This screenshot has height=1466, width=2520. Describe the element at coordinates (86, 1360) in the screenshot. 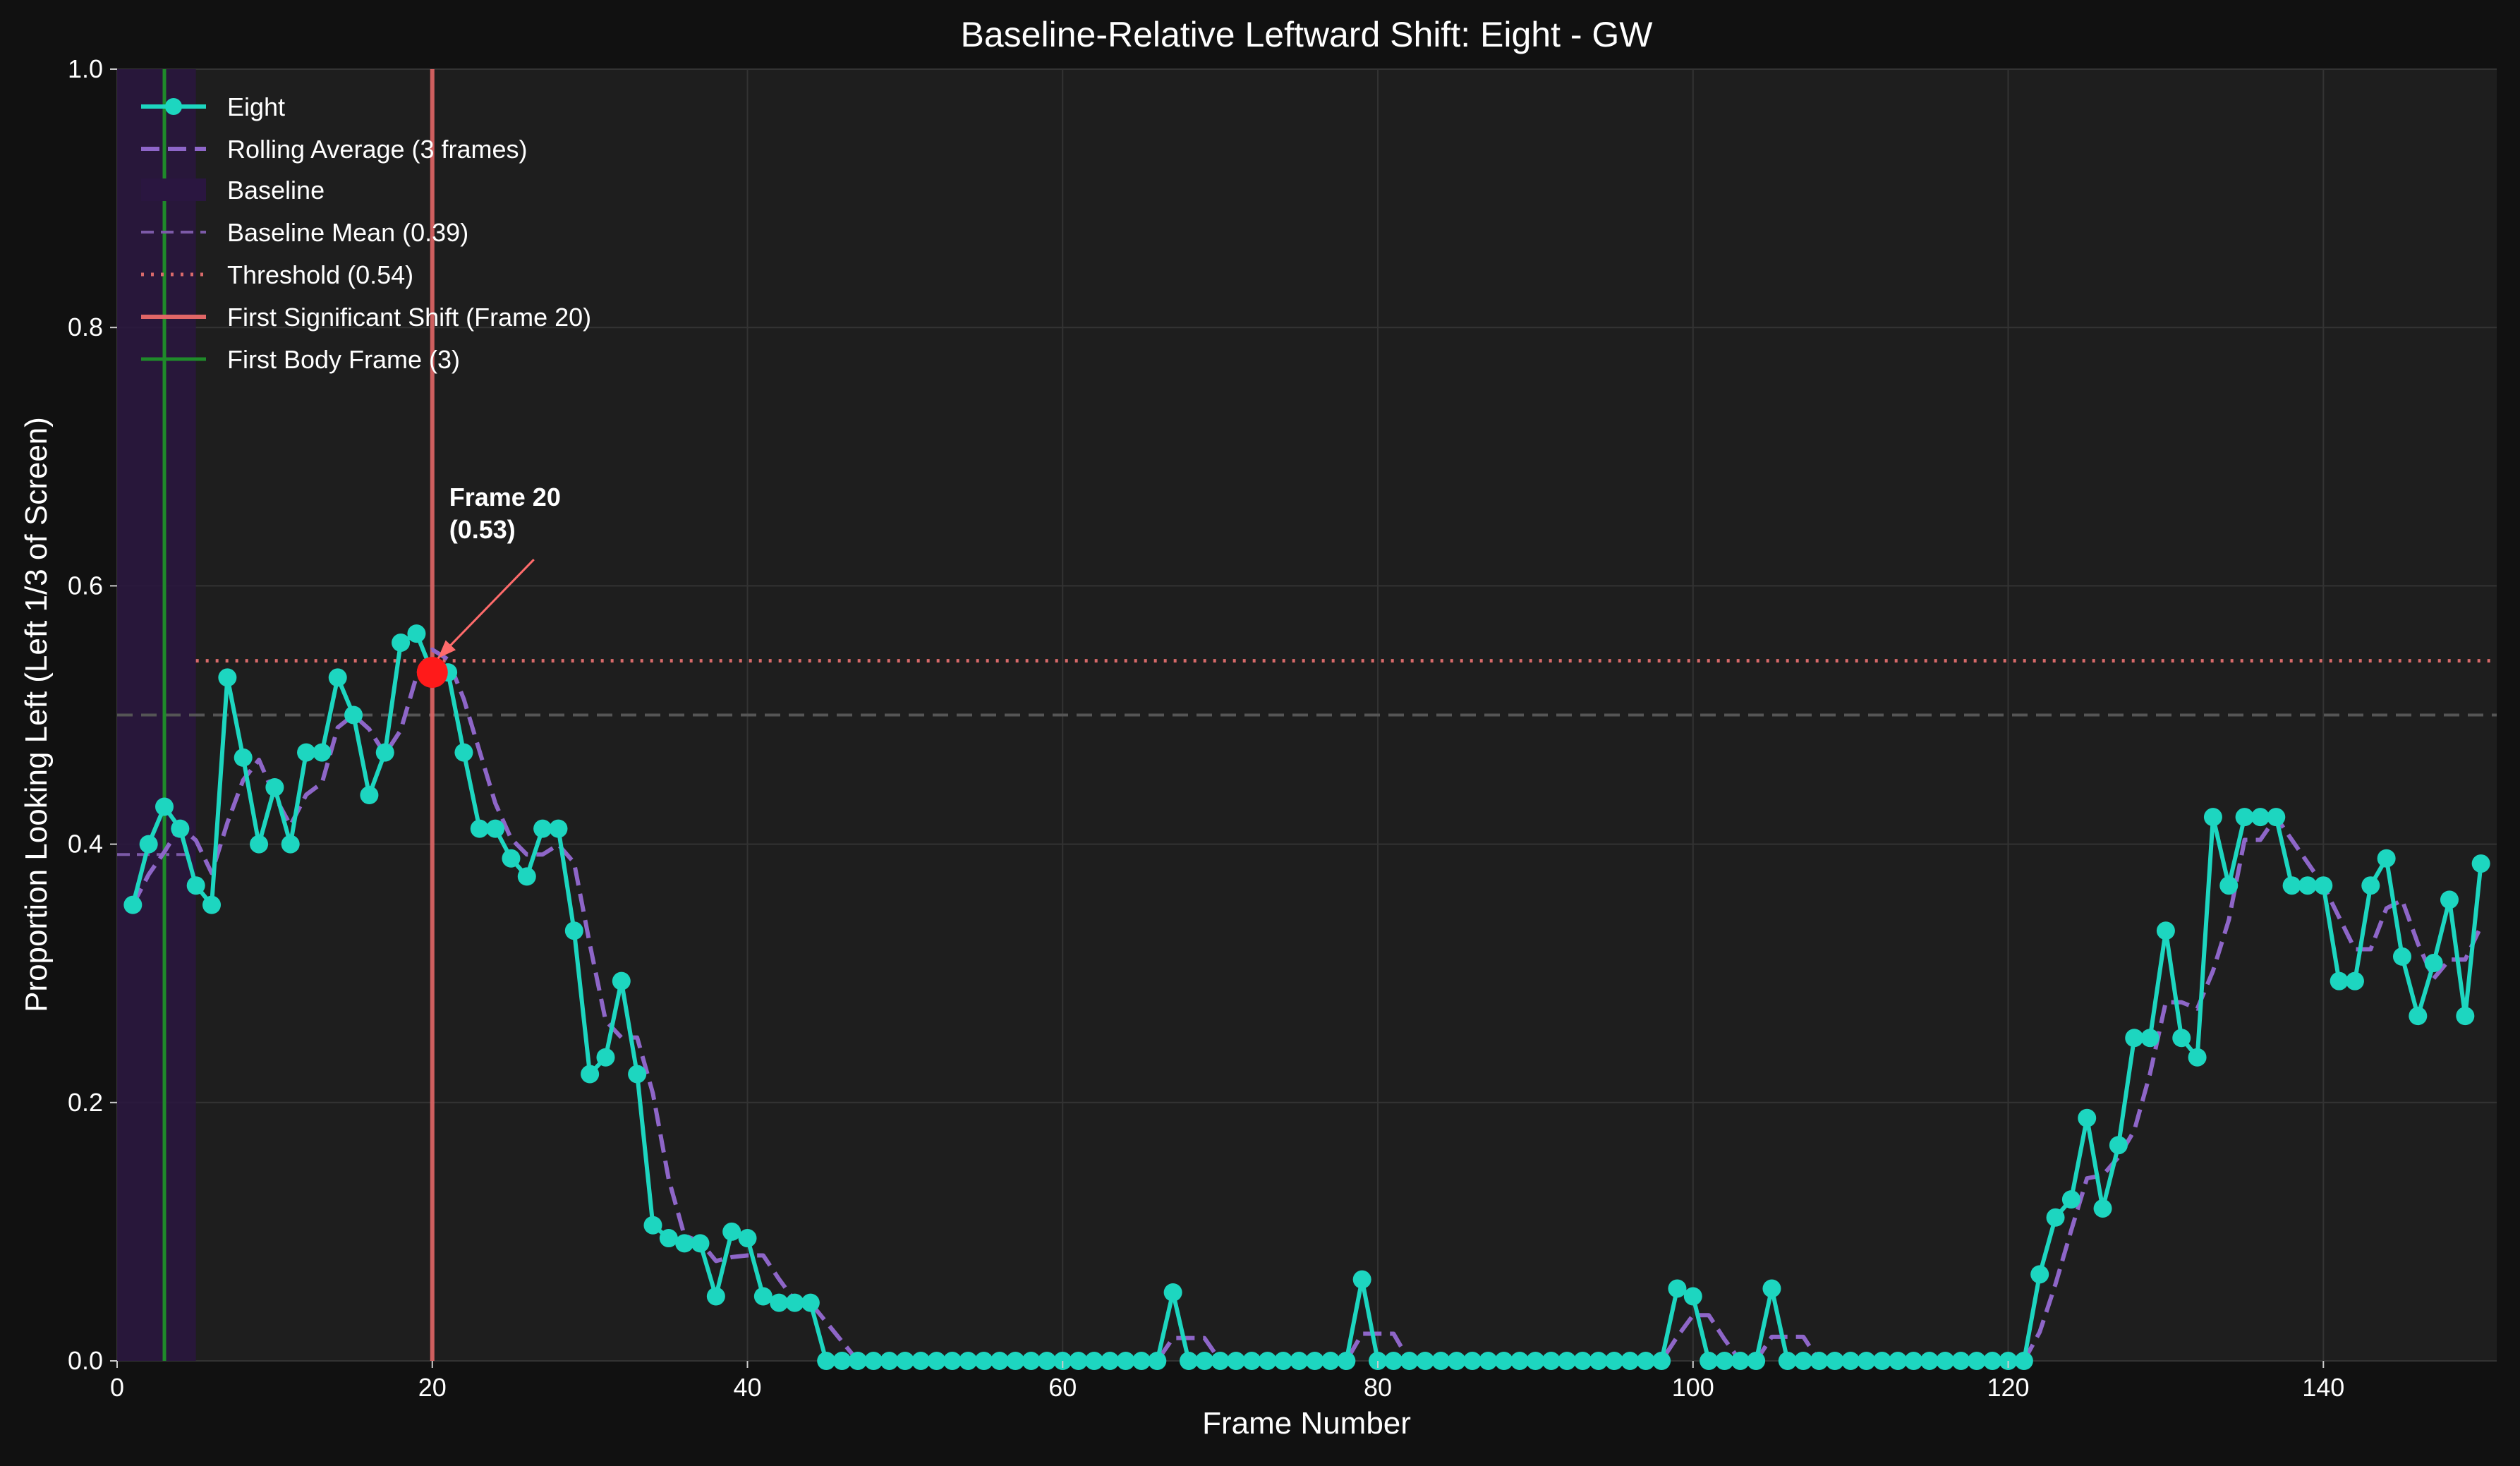

I see `y-tick-label: 0.0` at that location.